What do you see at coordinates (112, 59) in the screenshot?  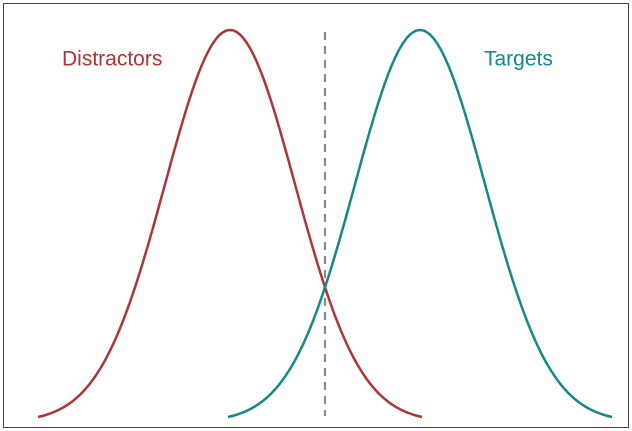 I see `distractors-label: Distractors` at bounding box center [112, 59].